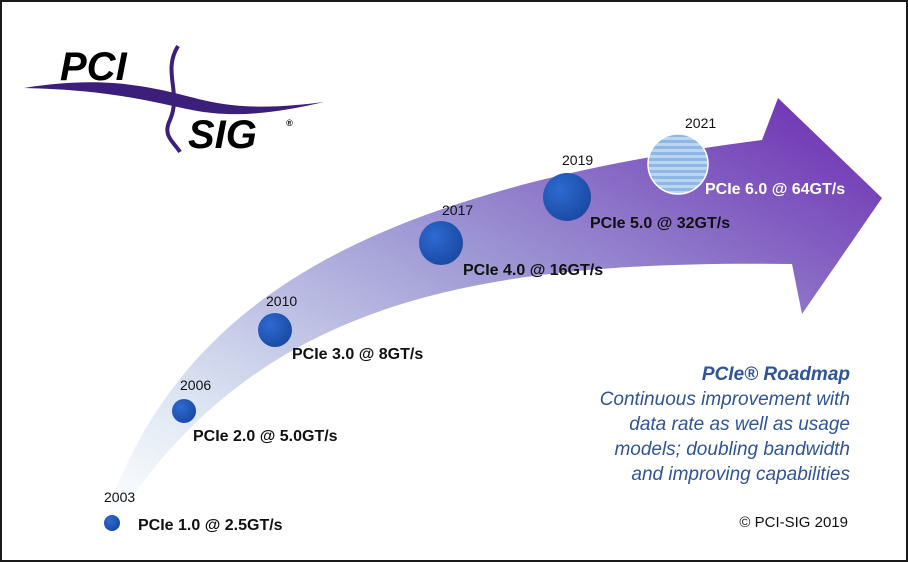 This screenshot has width=908, height=562. What do you see at coordinates (119, 497) in the screenshot?
I see `milestone-year-2003: 2003` at bounding box center [119, 497].